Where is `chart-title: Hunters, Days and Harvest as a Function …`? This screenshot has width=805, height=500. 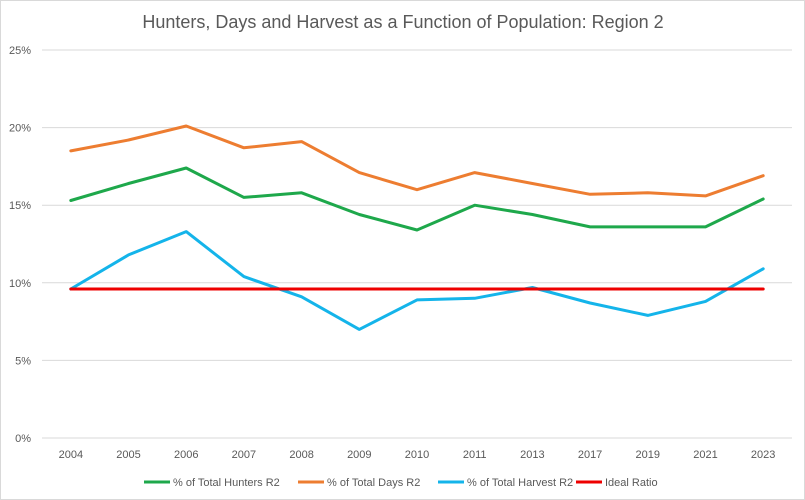
chart-title: Hunters, Days and Harvest as a Function … is located at coordinates (402, 22).